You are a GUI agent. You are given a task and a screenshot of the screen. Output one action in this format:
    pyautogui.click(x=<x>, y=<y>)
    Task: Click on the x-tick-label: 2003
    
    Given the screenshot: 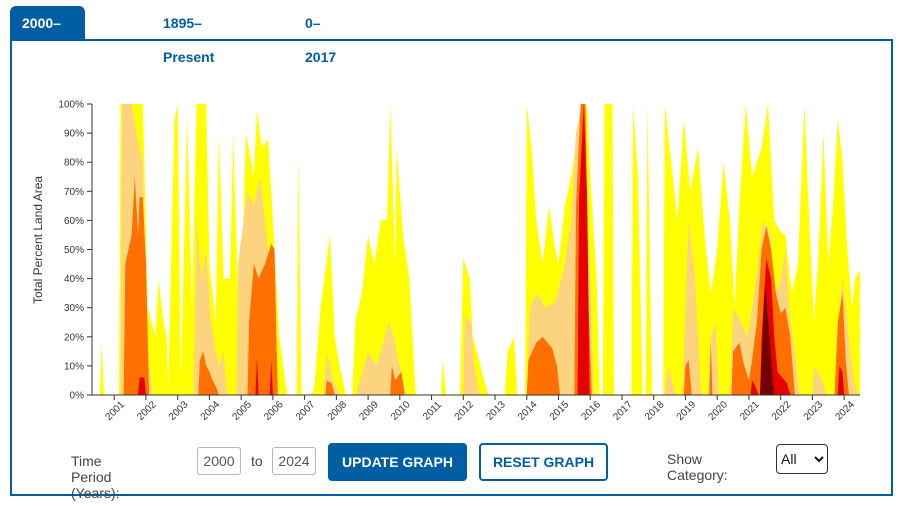 What is the action you would take?
    pyautogui.click(x=179, y=411)
    